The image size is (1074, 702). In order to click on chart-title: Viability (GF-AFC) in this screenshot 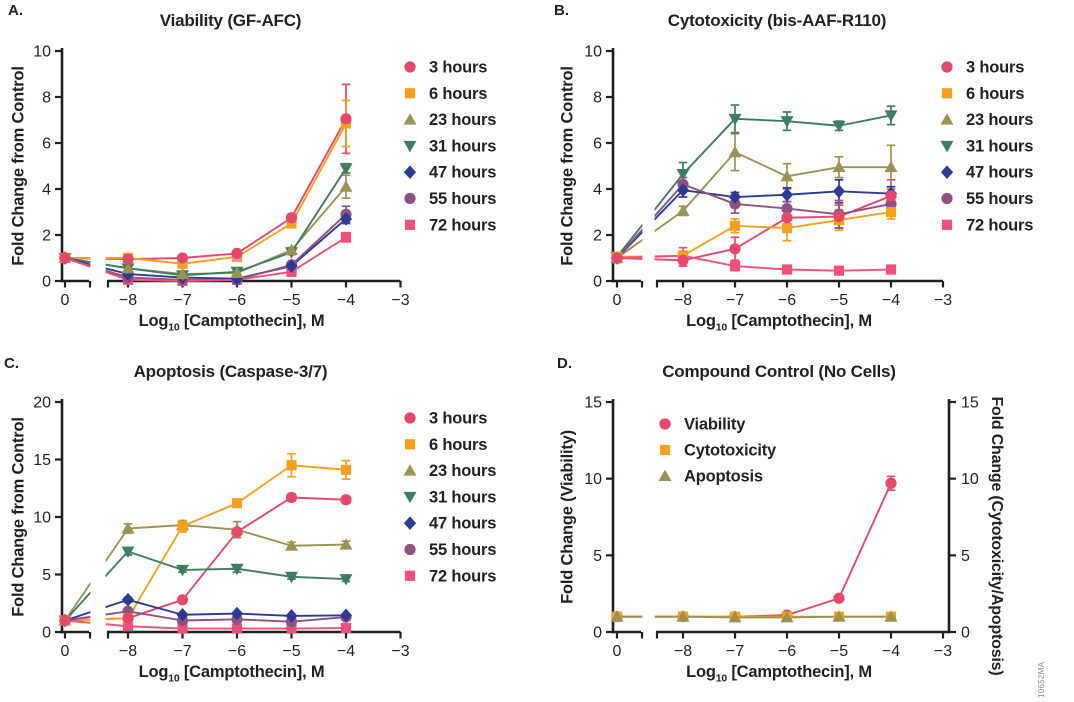, I will do `click(230, 20)`.